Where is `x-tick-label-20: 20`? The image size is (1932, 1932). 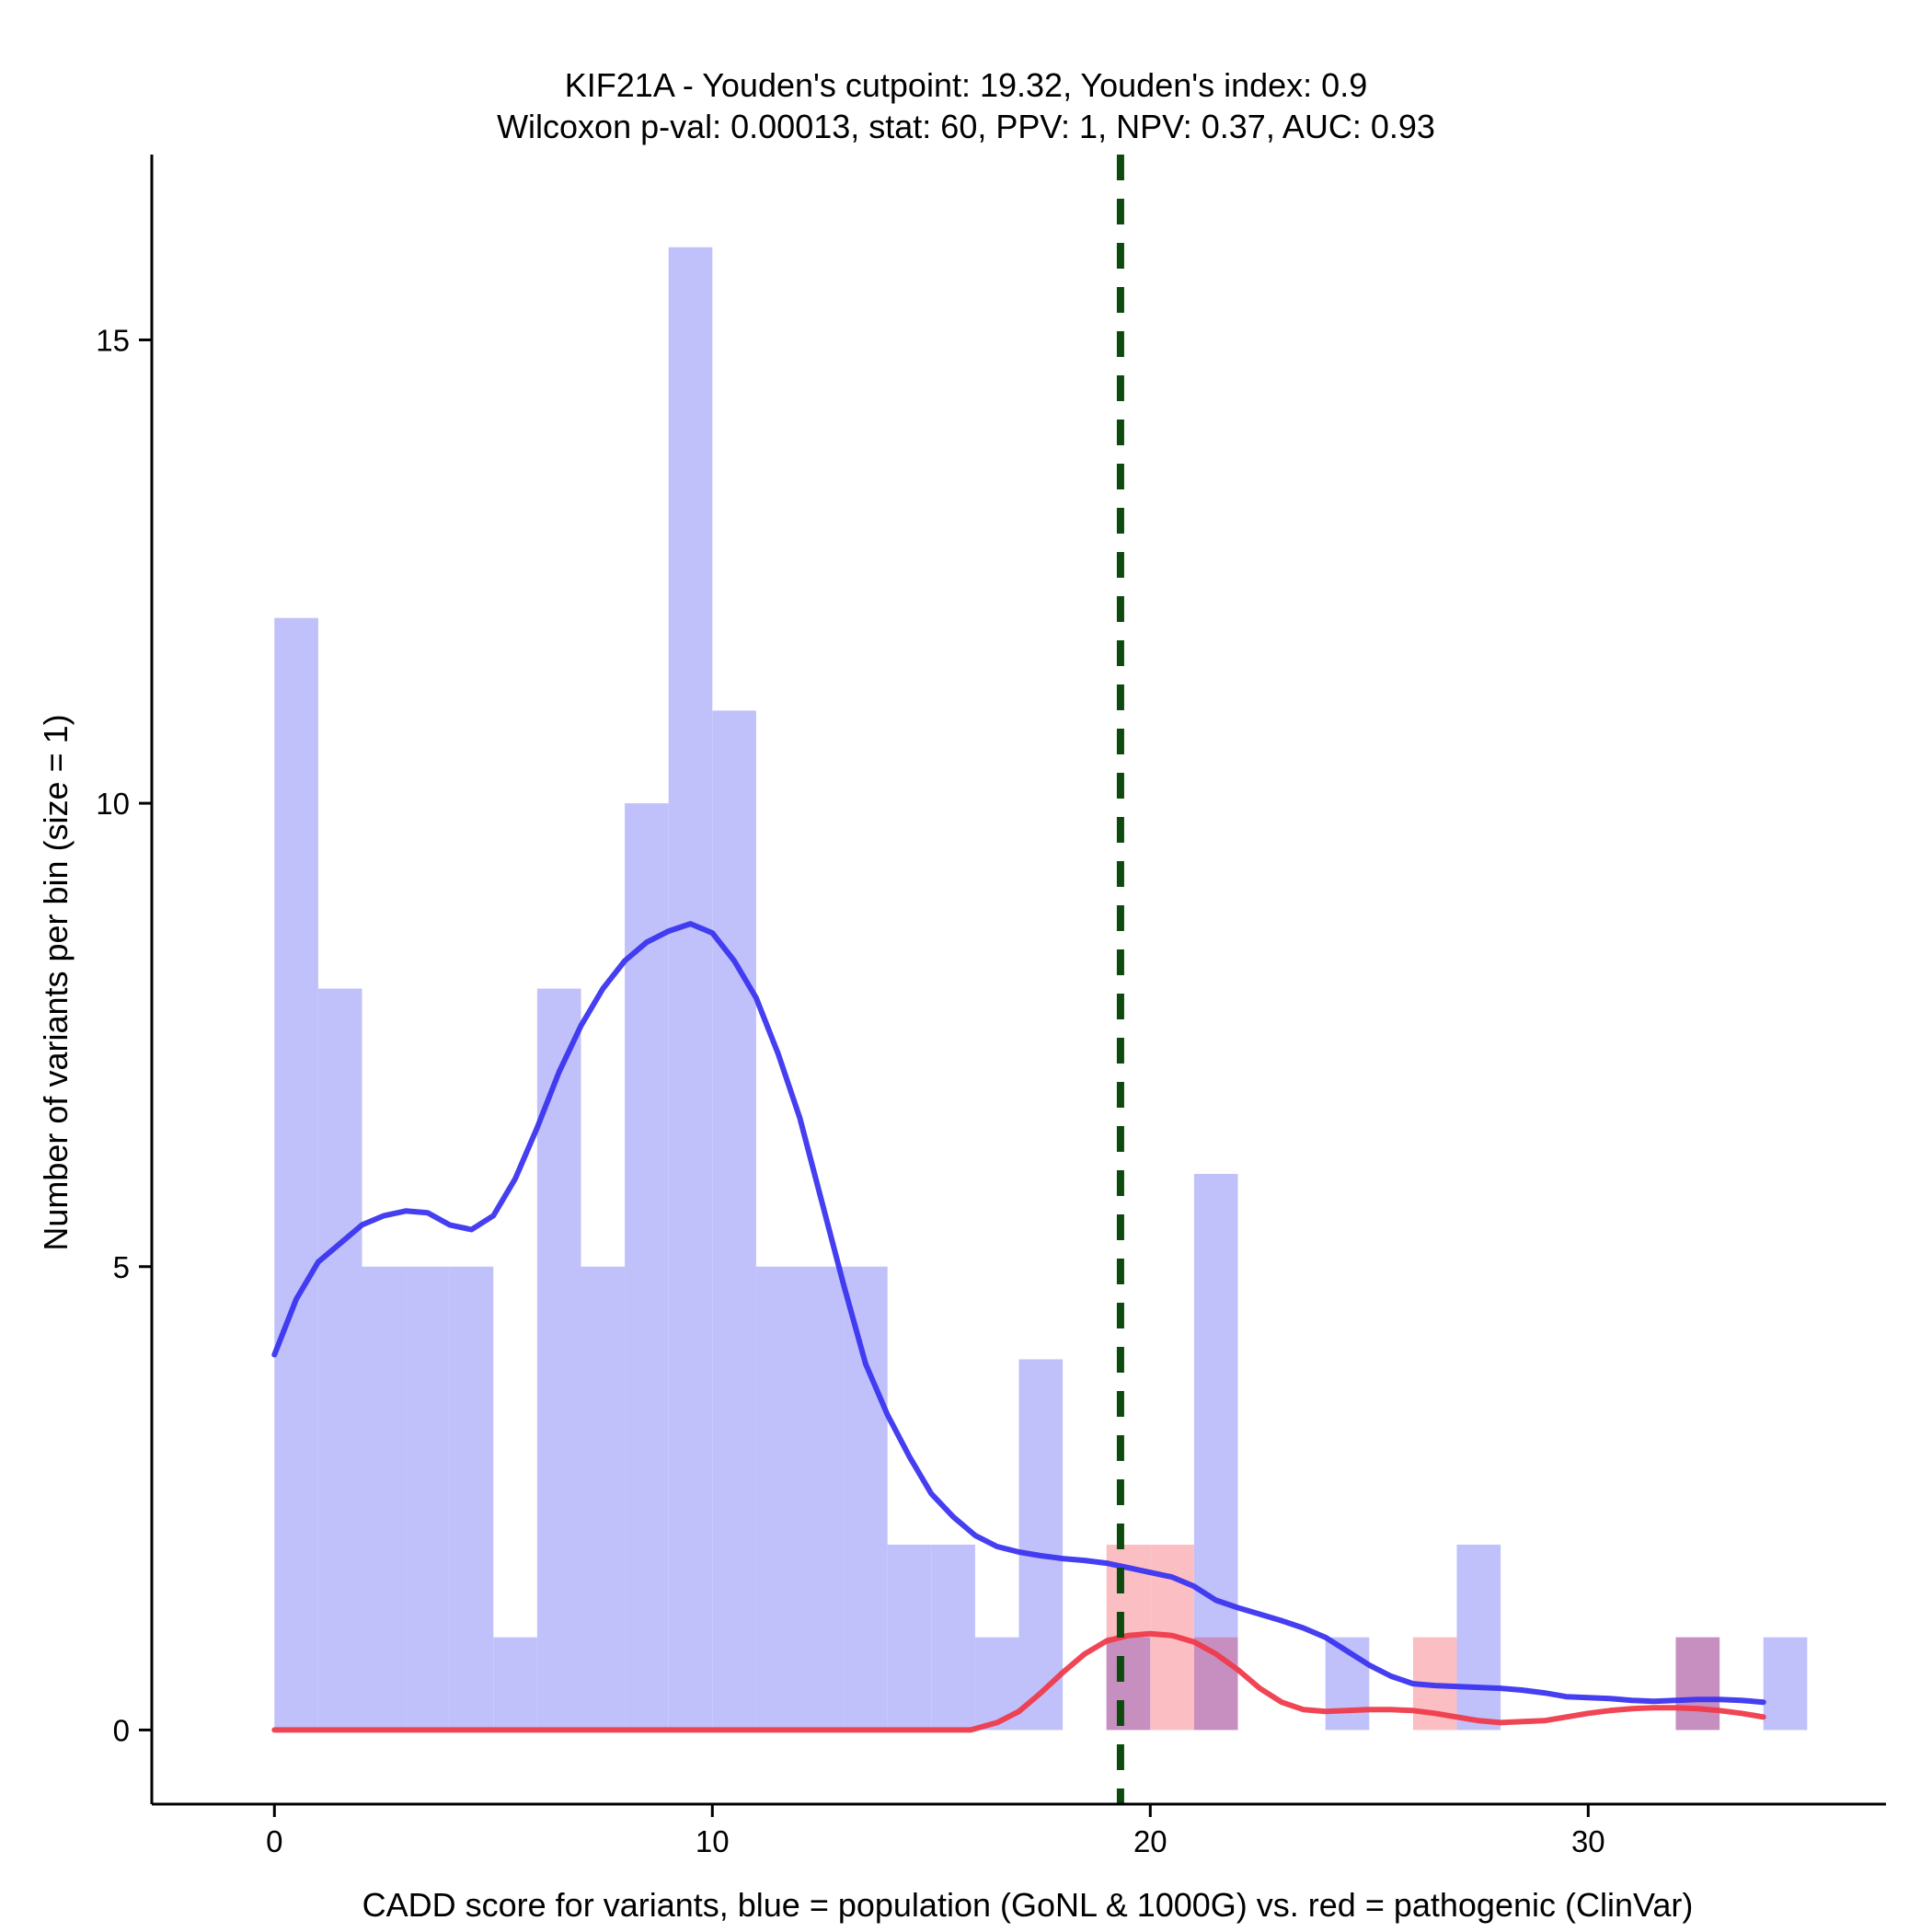 x-tick-label-20: 20 is located at coordinates (1150, 1841).